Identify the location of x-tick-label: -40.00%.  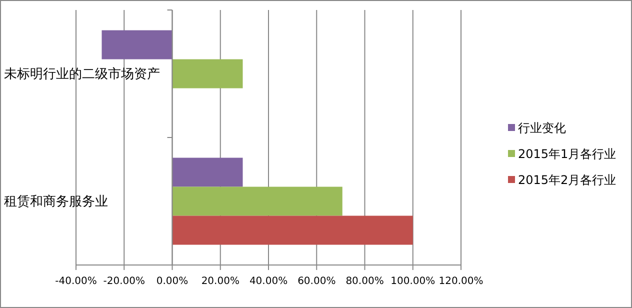
(76, 281).